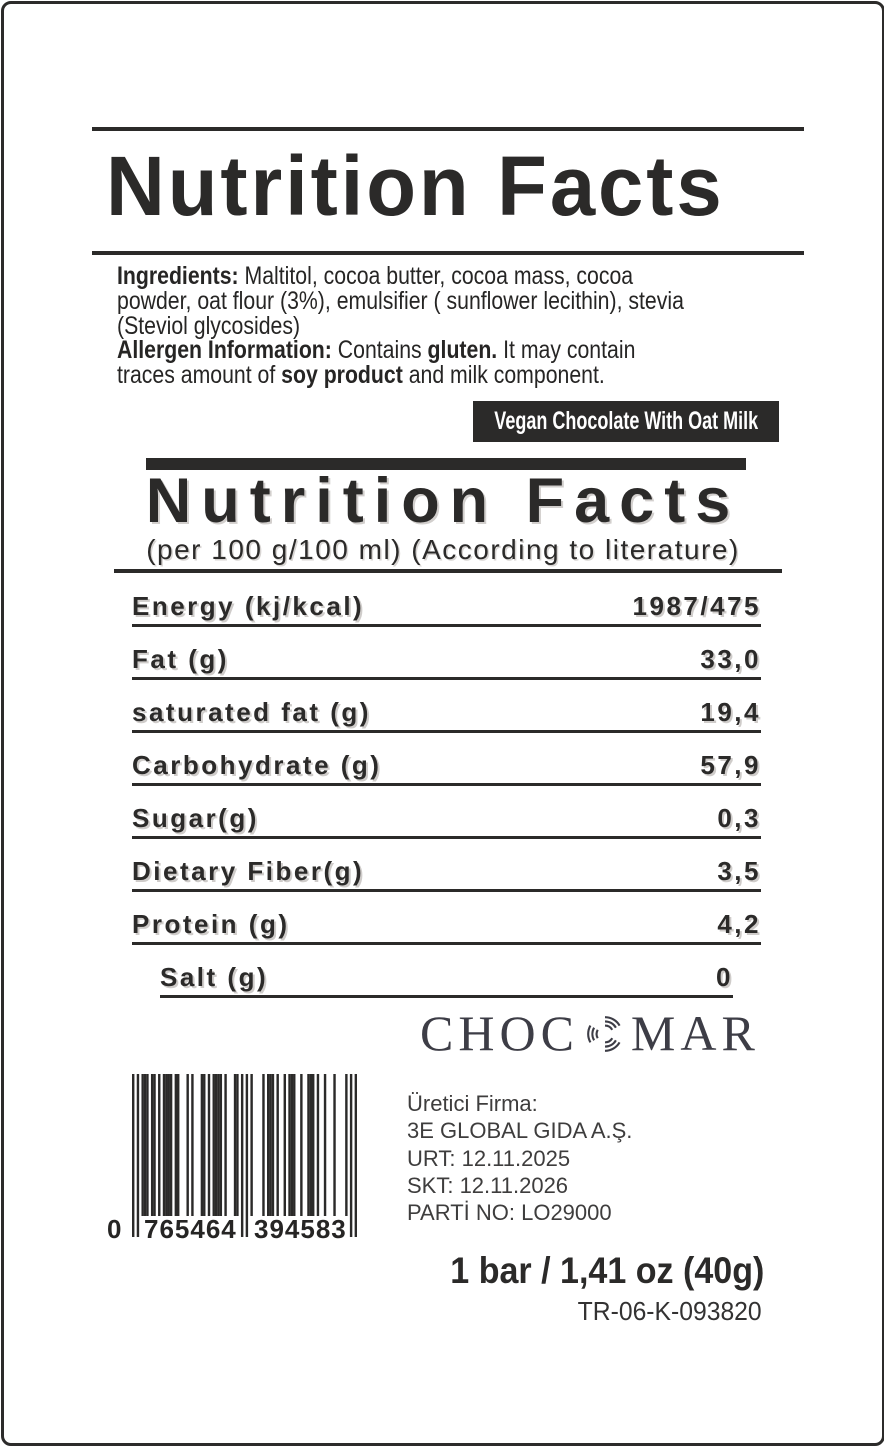  What do you see at coordinates (696, 606) in the screenshot?
I see `row-value: 1987/475` at bounding box center [696, 606].